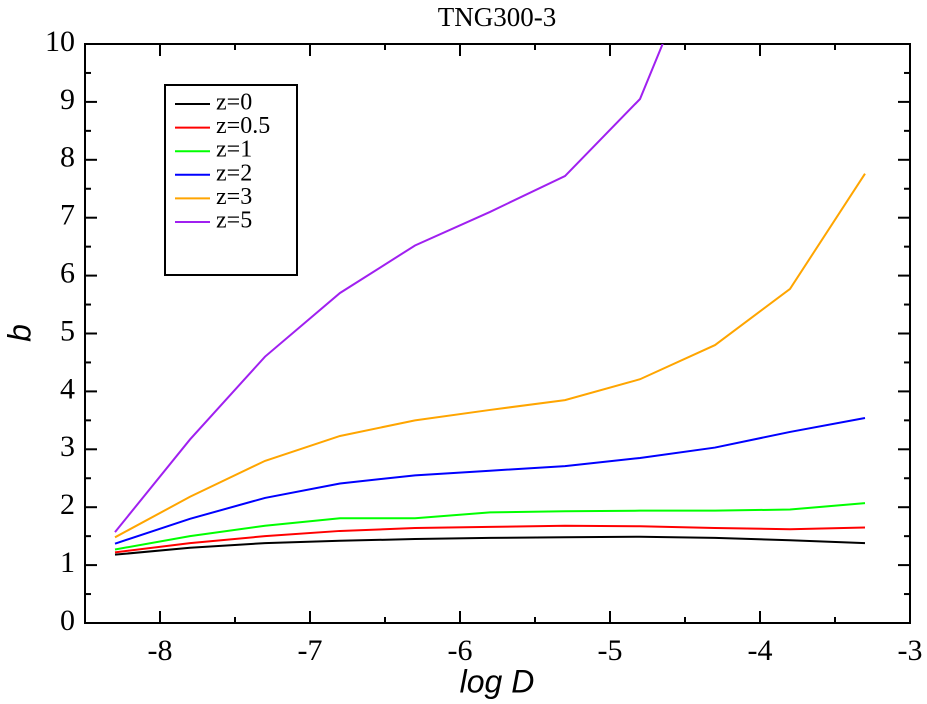 This screenshot has height=704, width=927. I want to click on legend-label: z=0.5, so click(243, 126).